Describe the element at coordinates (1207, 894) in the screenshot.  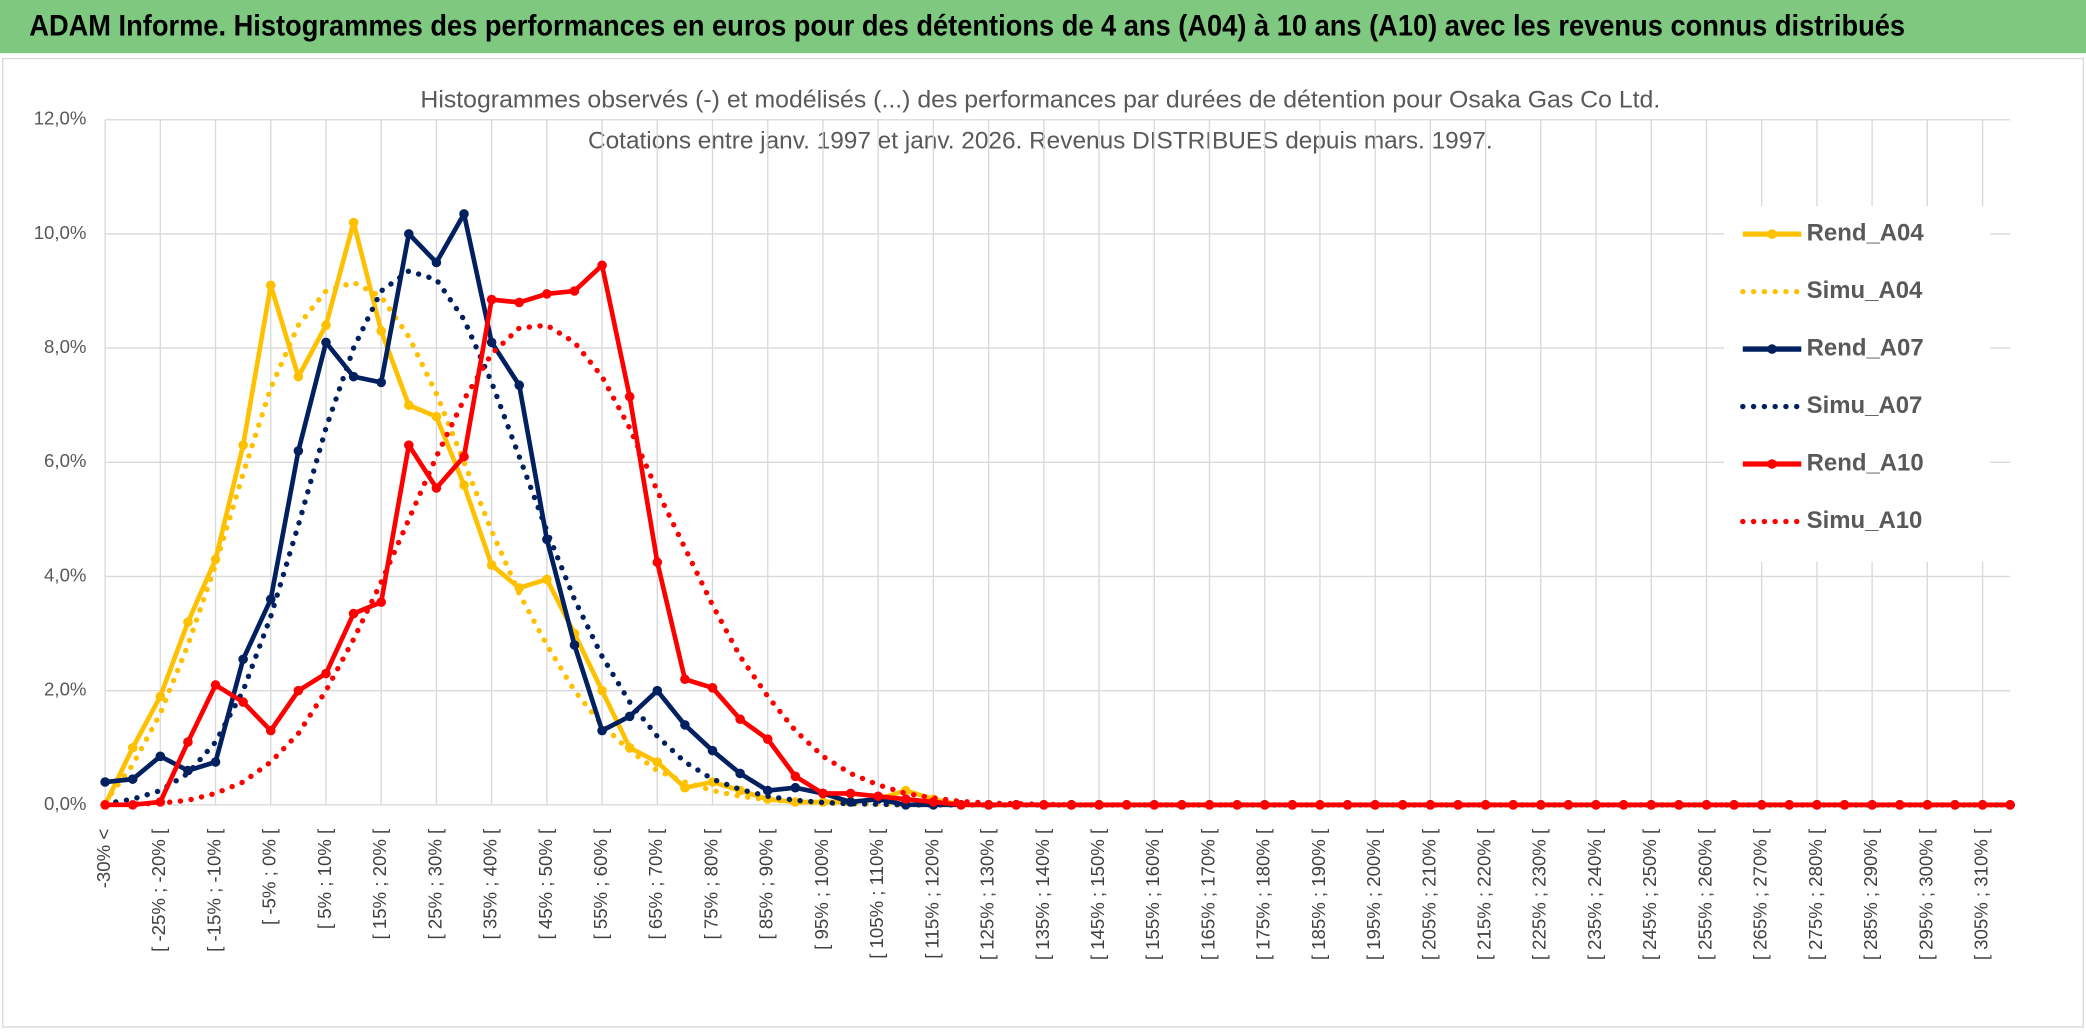
I see `x-tick-label: [ 165% ; 170% [` at that location.